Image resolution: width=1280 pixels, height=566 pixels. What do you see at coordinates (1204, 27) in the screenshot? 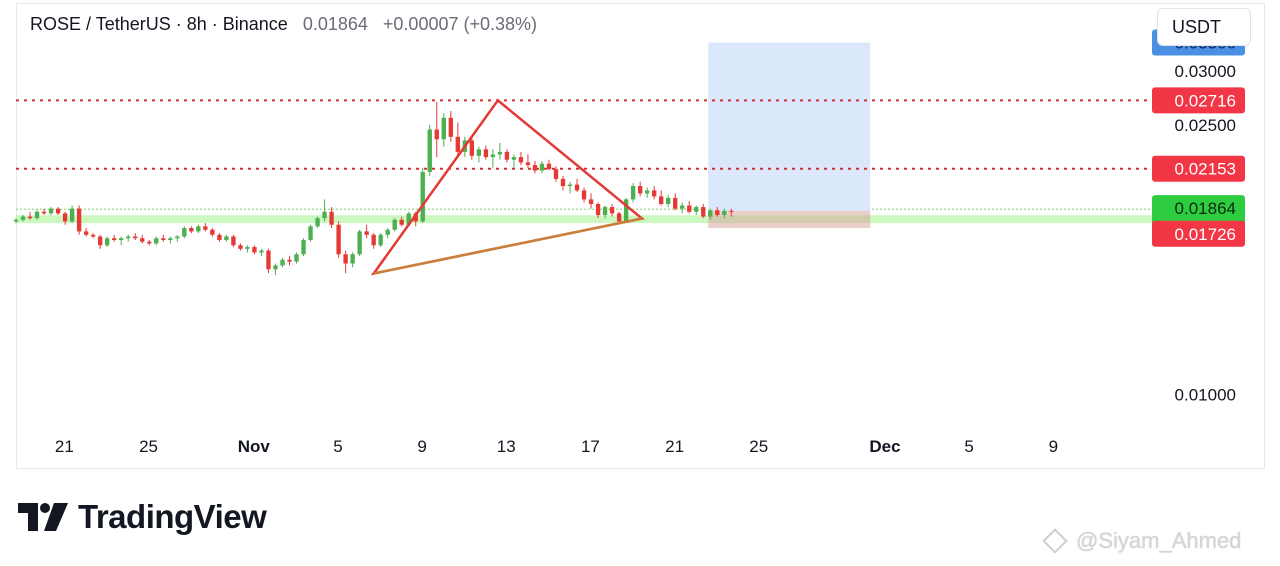
I see `currency-unit-button: USDT` at bounding box center [1204, 27].